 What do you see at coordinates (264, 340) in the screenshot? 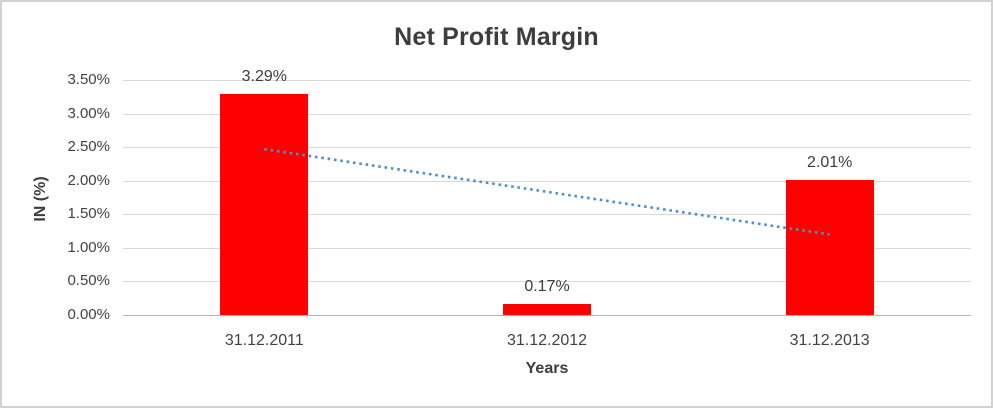
I see `x-tick-label: 31.12.2011` at bounding box center [264, 340].